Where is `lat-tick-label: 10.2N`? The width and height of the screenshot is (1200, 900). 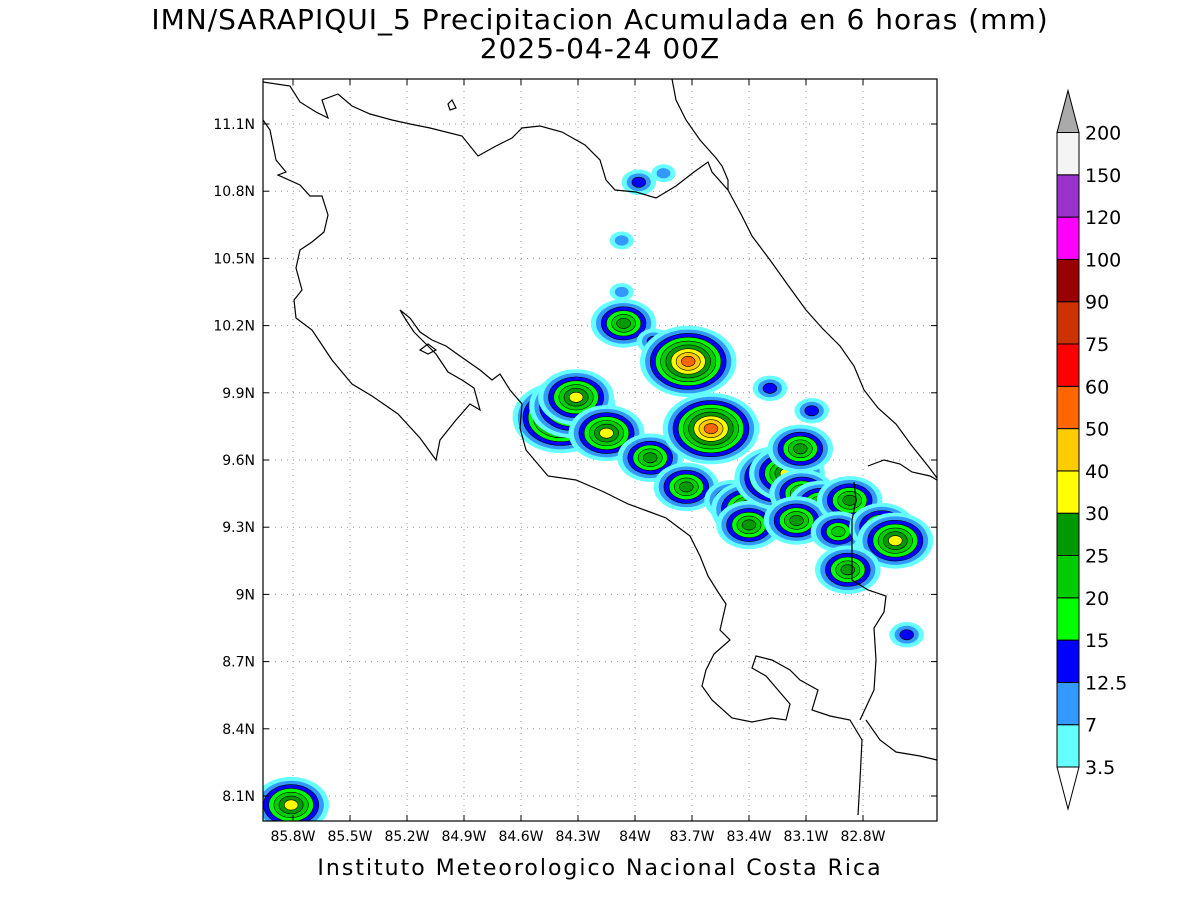 lat-tick-label: 10.2N is located at coordinates (234, 327).